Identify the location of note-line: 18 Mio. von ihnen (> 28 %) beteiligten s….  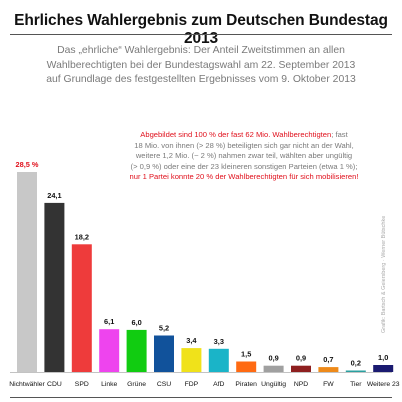
(244, 145).